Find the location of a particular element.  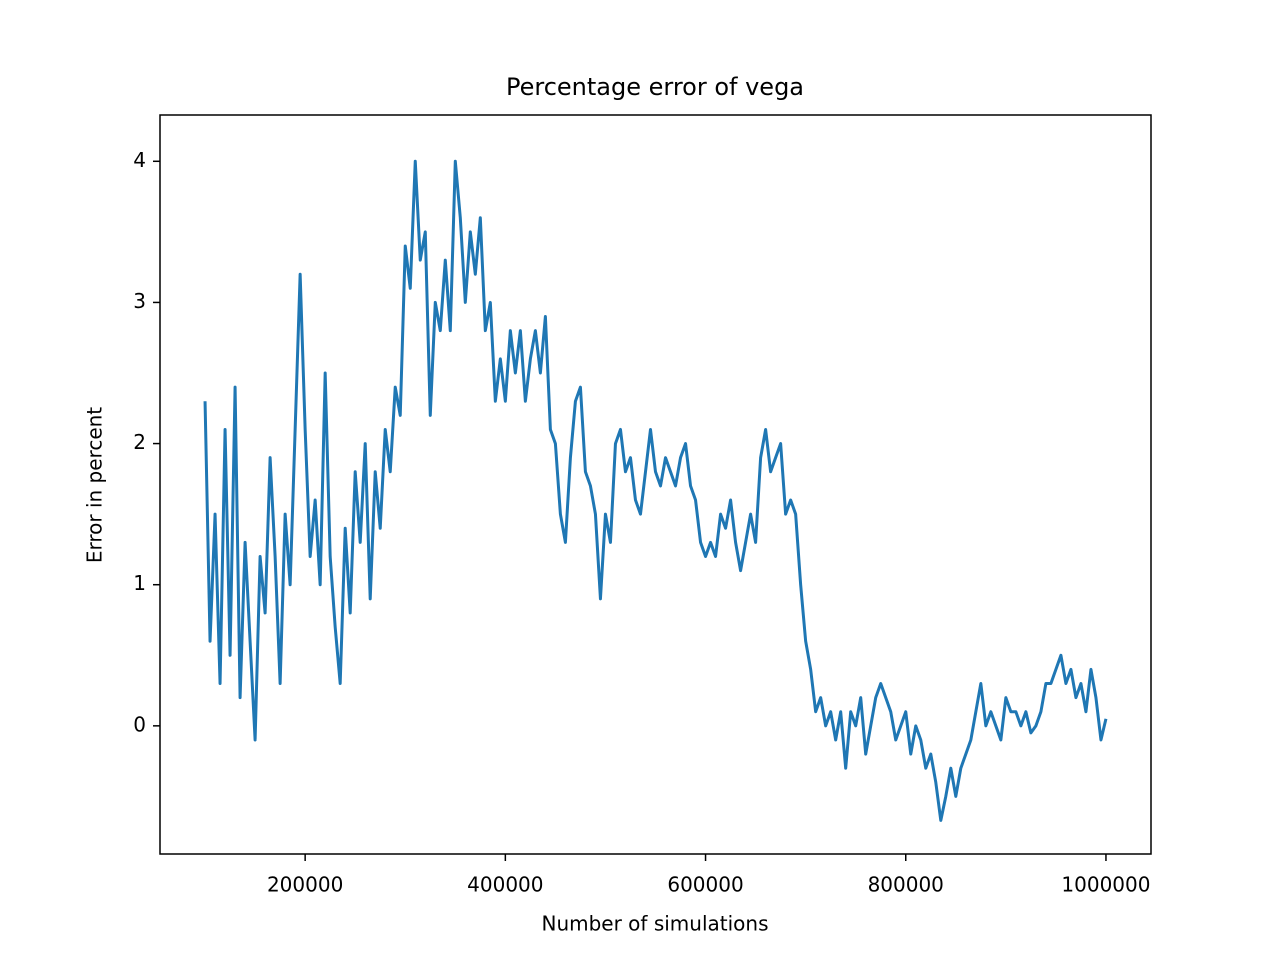

y-tick-label: 3 is located at coordinates (139, 301).